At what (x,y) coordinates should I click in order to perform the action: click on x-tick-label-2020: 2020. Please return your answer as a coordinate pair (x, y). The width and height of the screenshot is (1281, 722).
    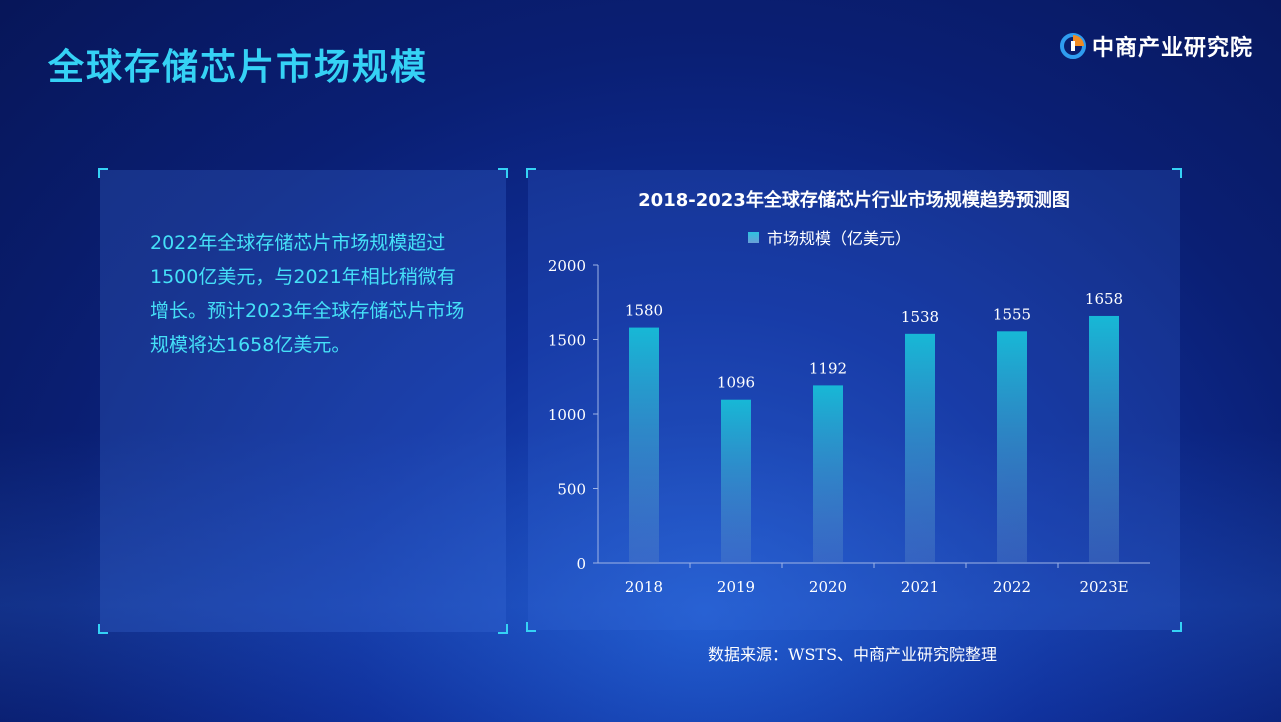
    Looking at the image, I should click on (828, 587).